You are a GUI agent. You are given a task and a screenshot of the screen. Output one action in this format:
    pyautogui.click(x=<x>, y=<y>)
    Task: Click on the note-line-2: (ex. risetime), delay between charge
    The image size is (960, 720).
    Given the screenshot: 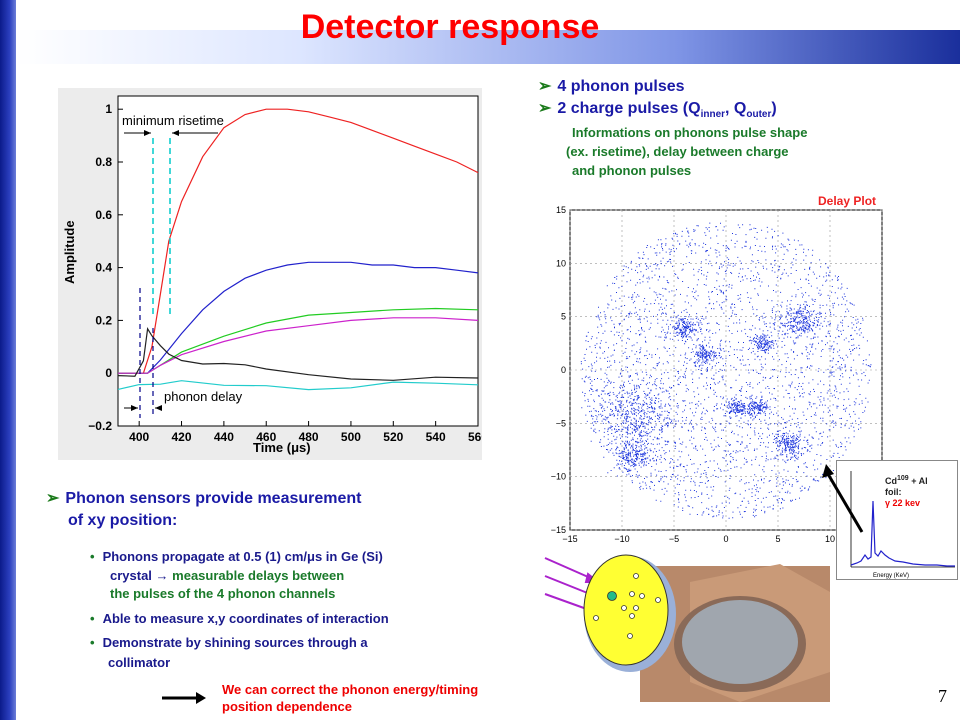 What is the action you would take?
    pyautogui.click(x=677, y=151)
    